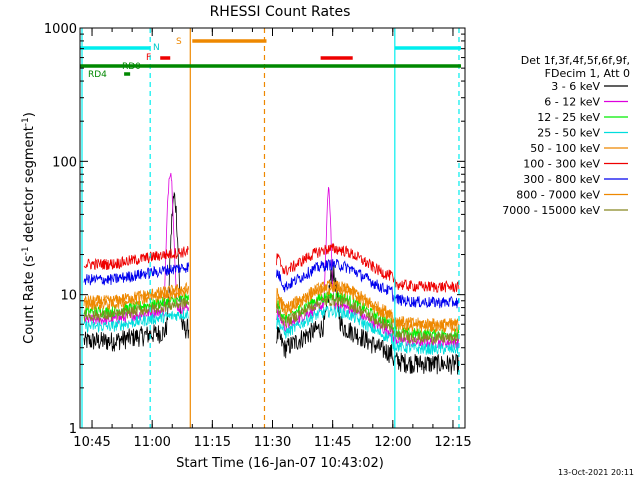 Image resolution: width=640 pixels, height=480 pixels. What do you see at coordinates (97, 75) in the screenshot?
I see `flag-label: RD4` at bounding box center [97, 75].